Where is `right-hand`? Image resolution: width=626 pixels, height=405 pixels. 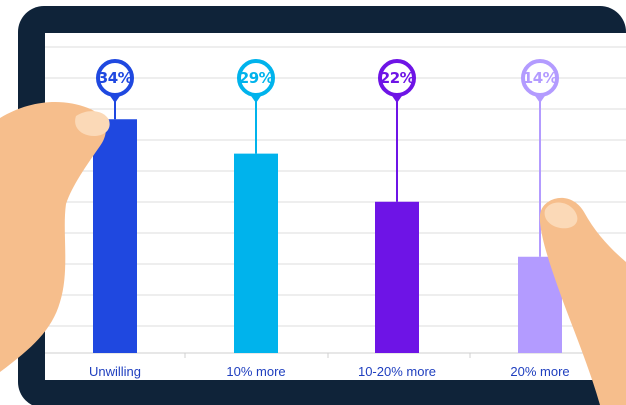
right-hand is located at coordinates (582, 301).